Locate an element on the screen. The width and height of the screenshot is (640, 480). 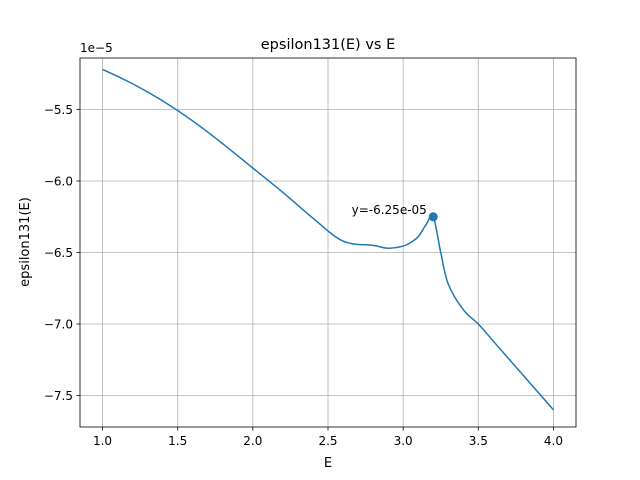
x-tick-label: 3.0 is located at coordinates (403, 441).